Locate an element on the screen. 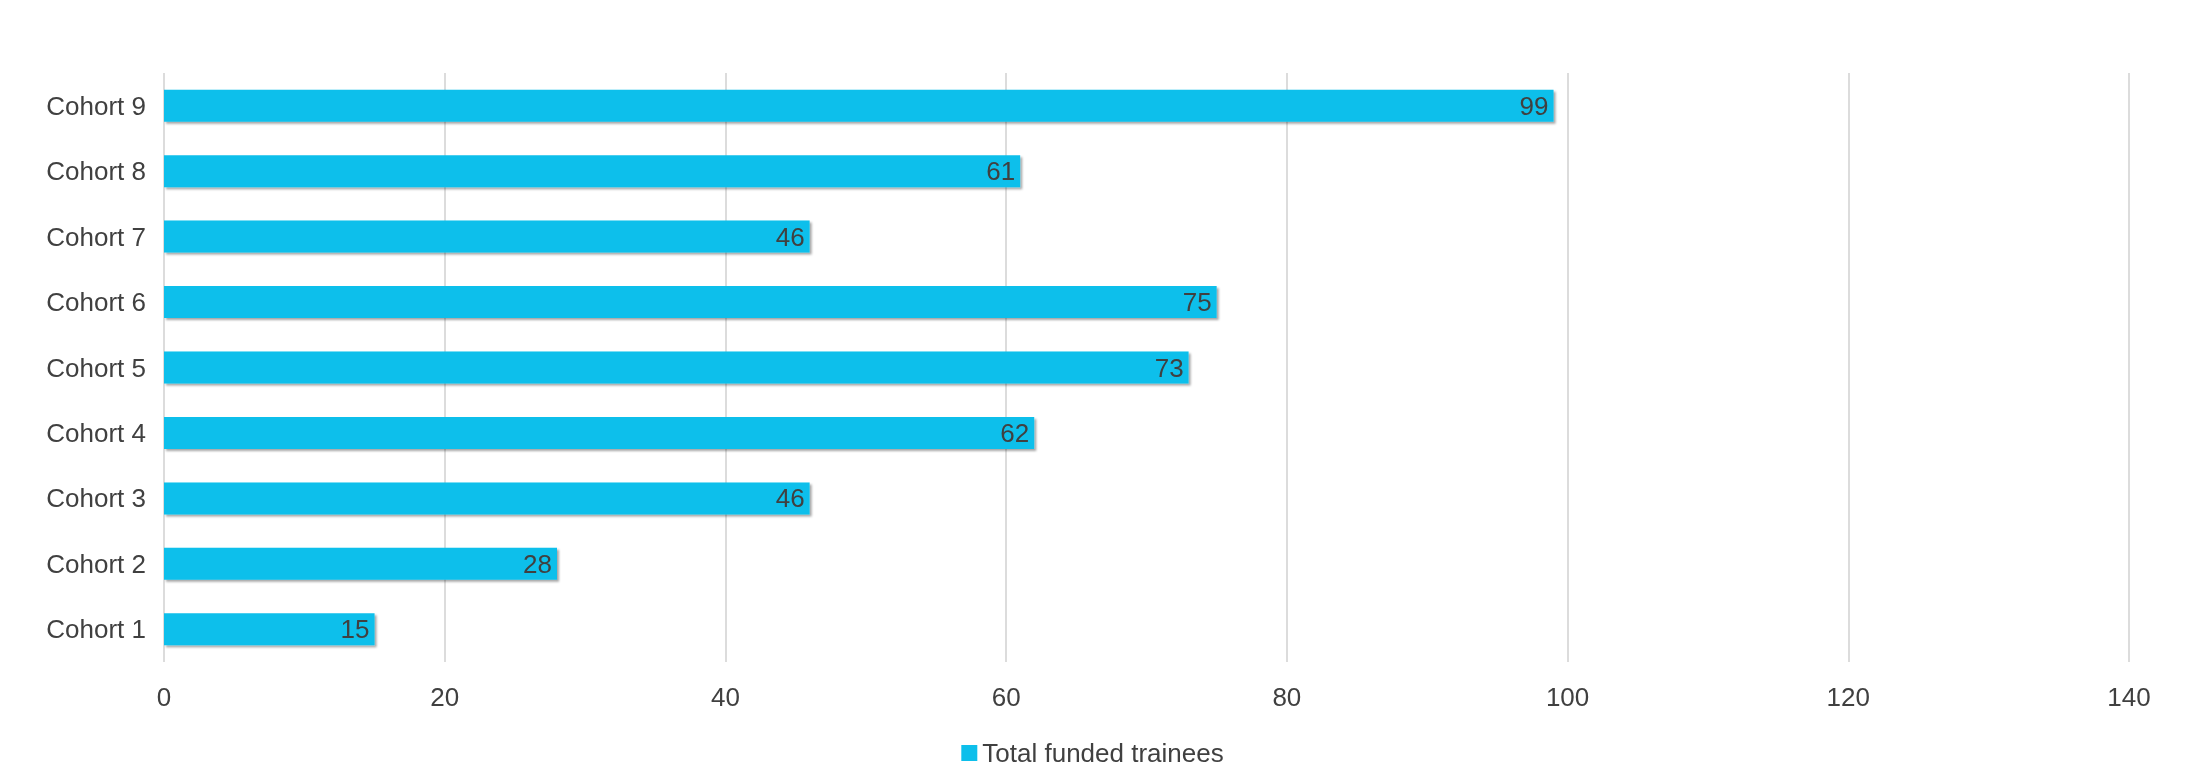 The width and height of the screenshot is (2185, 773). x-tick-label: 140 is located at coordinates (2129, 697).